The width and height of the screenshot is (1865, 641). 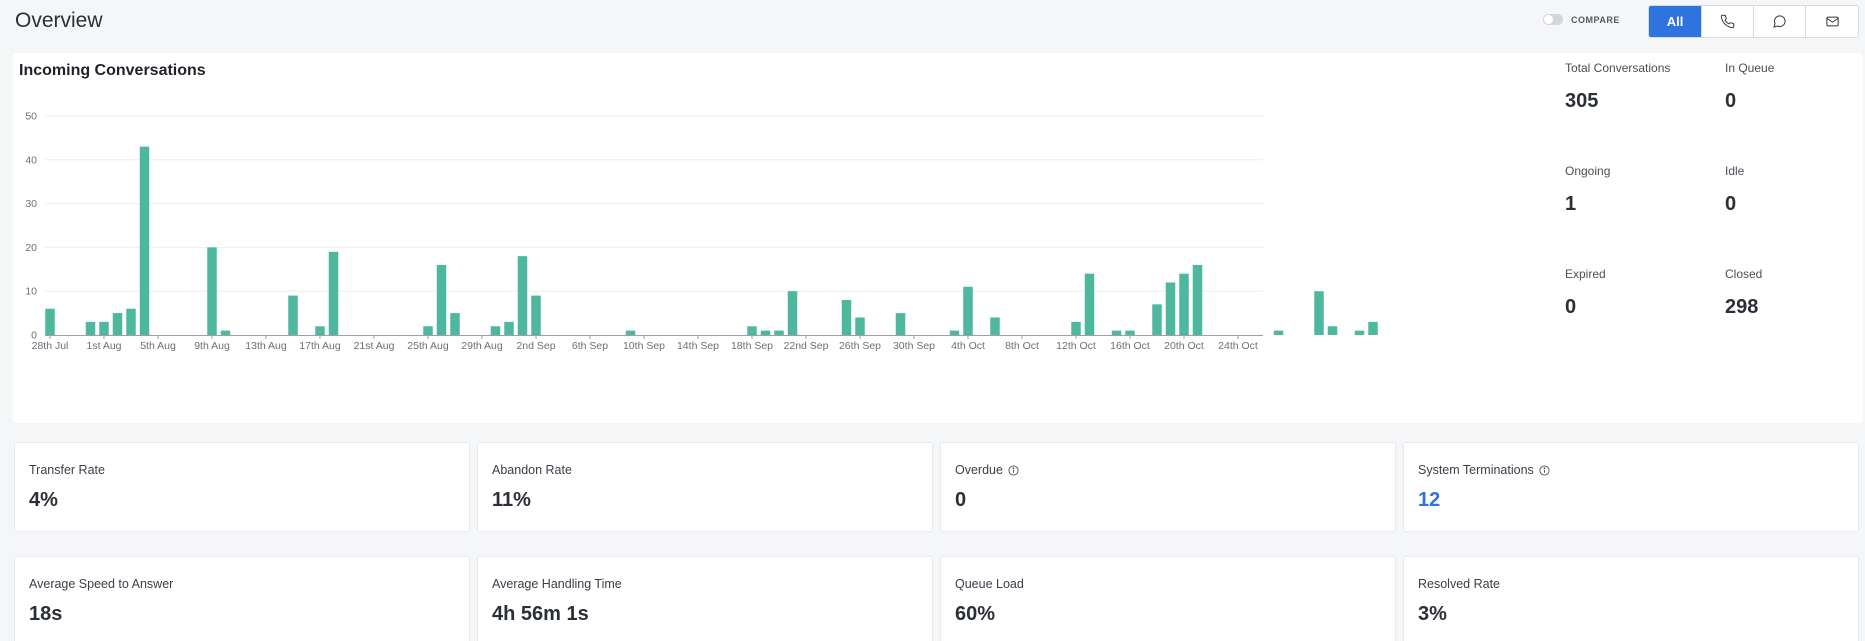 I want to click on metric-value-link: 12, so click(x=1429, y=500).